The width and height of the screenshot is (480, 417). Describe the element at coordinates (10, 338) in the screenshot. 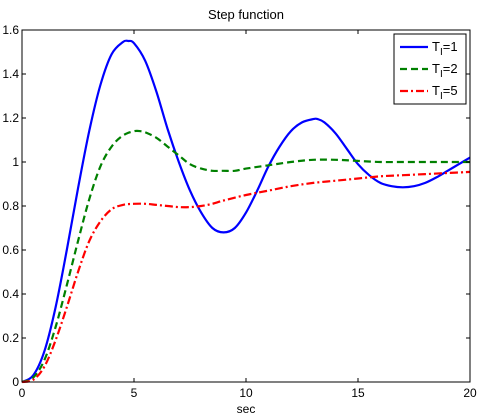

I see `y-tick-label: 0.2` at that location.